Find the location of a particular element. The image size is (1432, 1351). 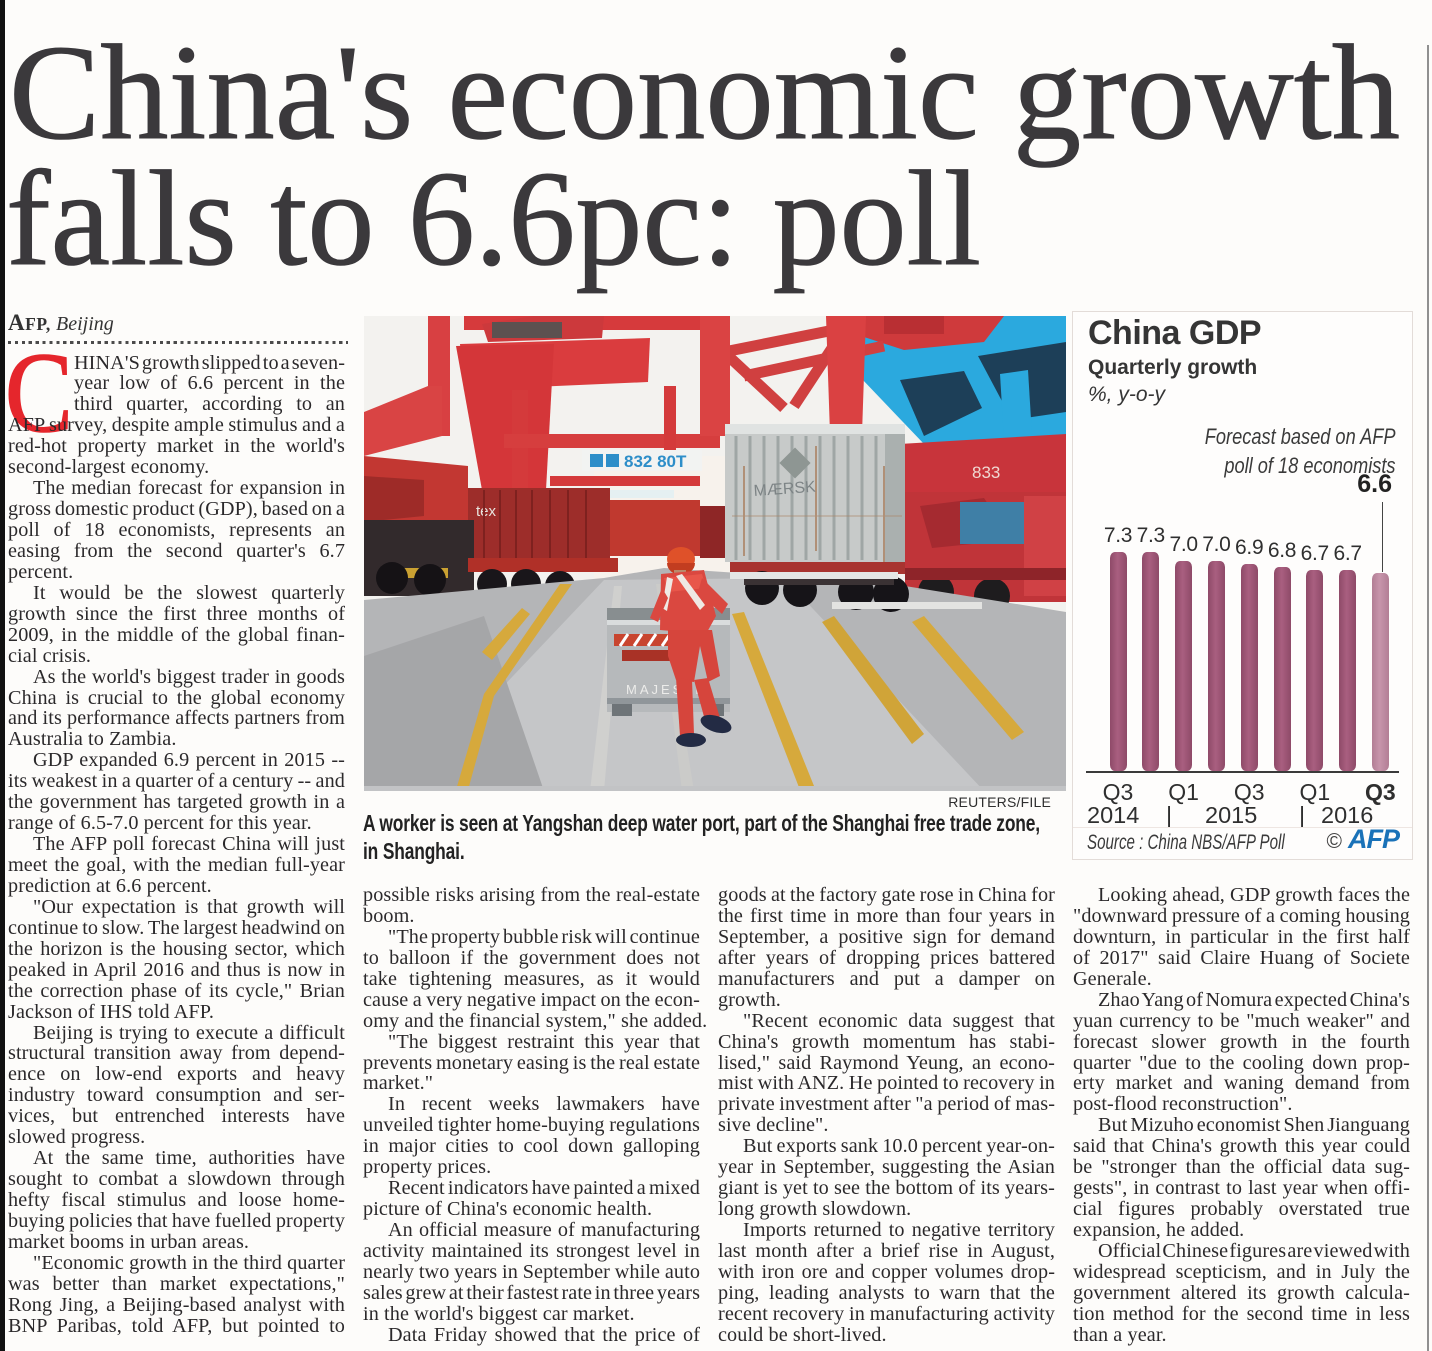

svg-text: 832 80T is located at coordinates (655, 461).